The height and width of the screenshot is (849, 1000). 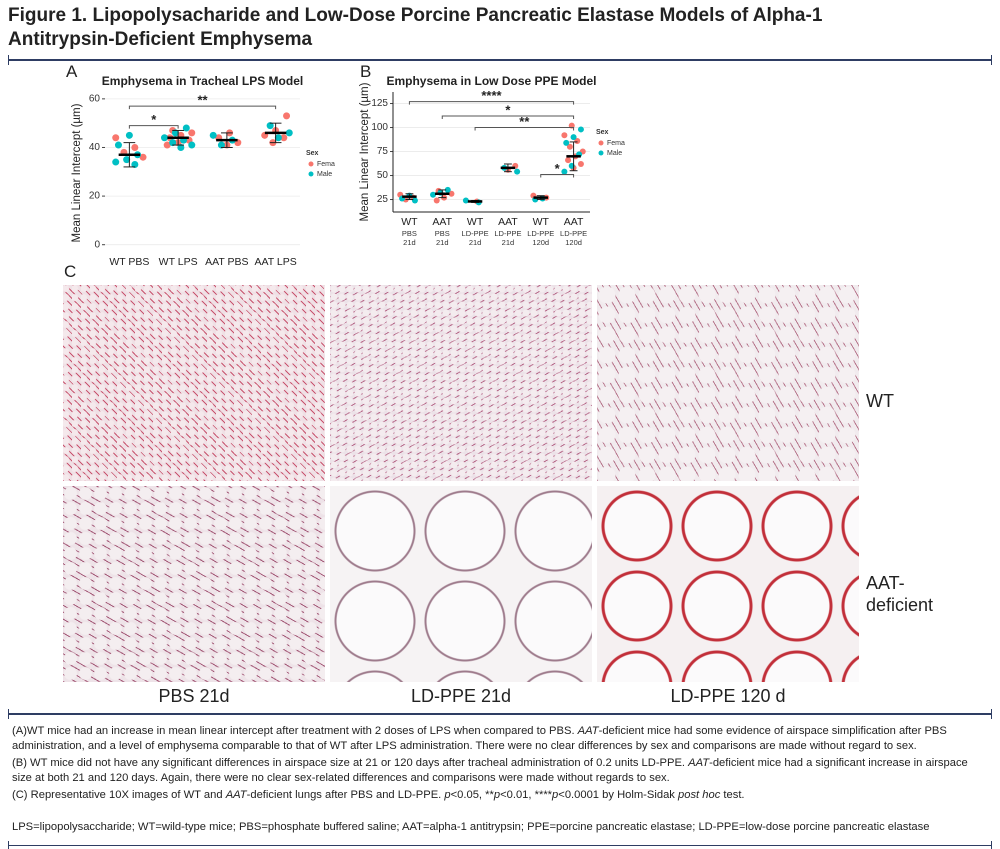 I want to click on significance-label: ****, so click(x=491, y=95).